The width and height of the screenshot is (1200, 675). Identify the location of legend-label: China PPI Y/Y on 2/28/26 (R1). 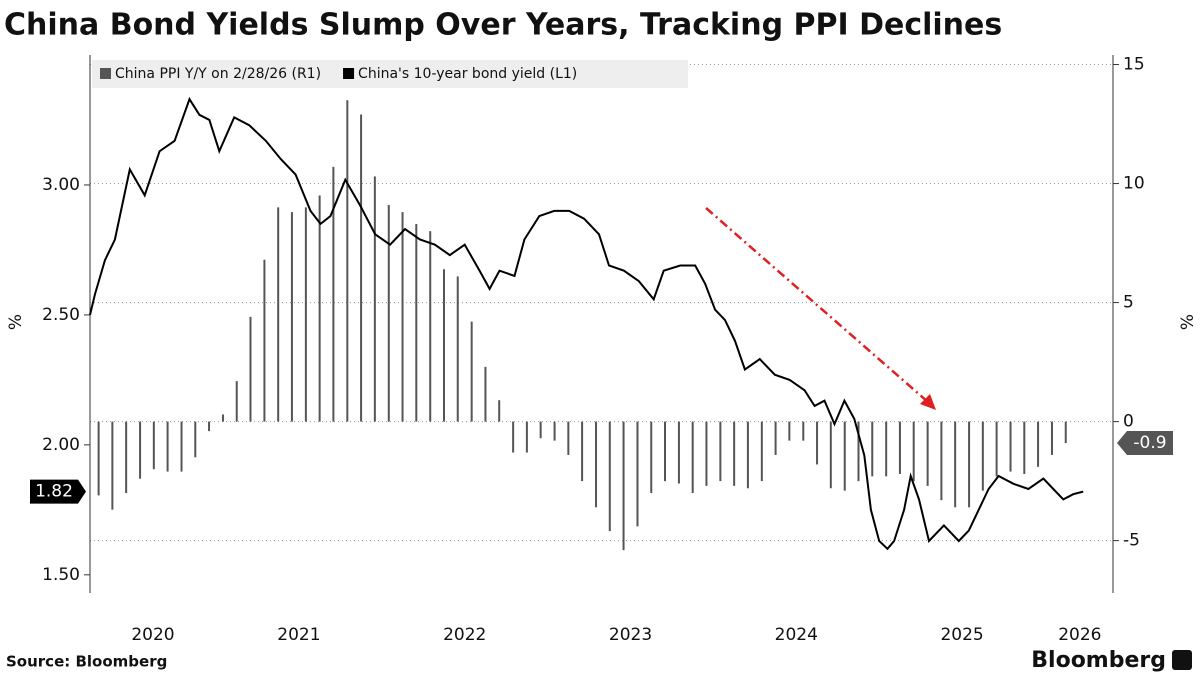
(218, 74).